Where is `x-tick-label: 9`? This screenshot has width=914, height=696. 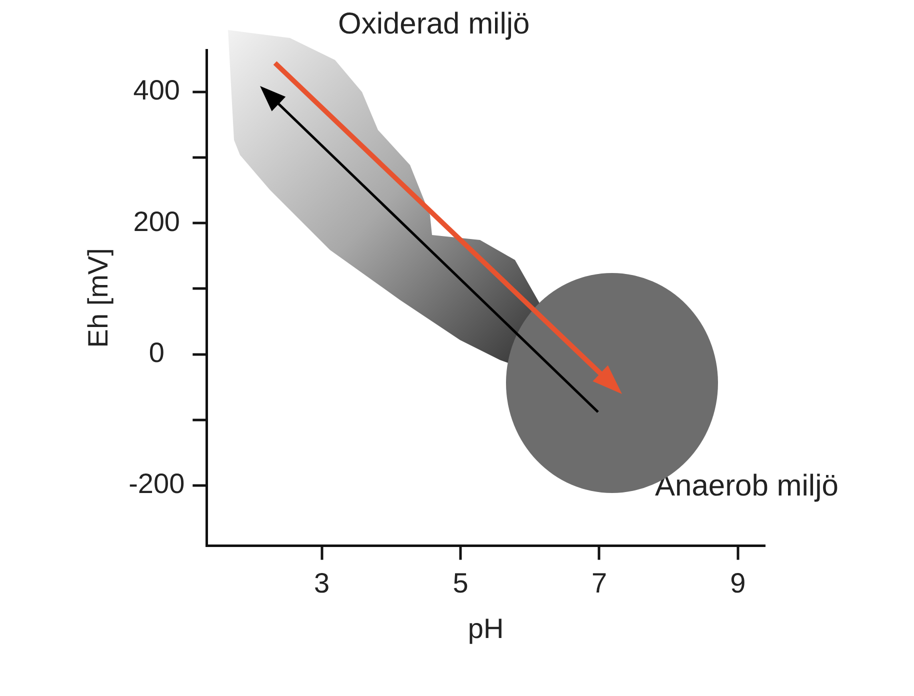 x-tick-label: 9 is located at coordinates (738, 582).